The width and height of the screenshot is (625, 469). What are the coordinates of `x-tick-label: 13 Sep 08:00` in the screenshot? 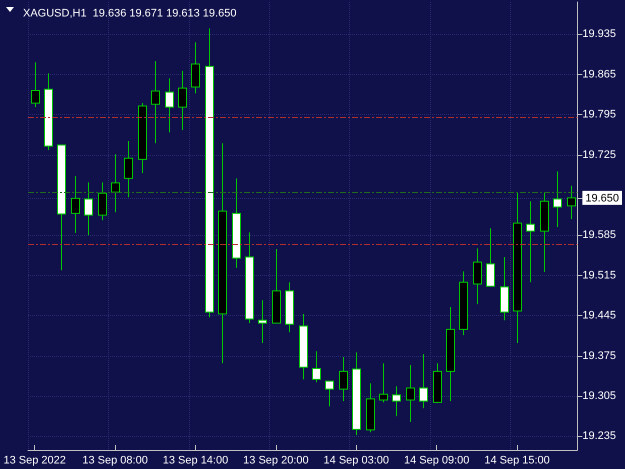 It's located at (115, 460).